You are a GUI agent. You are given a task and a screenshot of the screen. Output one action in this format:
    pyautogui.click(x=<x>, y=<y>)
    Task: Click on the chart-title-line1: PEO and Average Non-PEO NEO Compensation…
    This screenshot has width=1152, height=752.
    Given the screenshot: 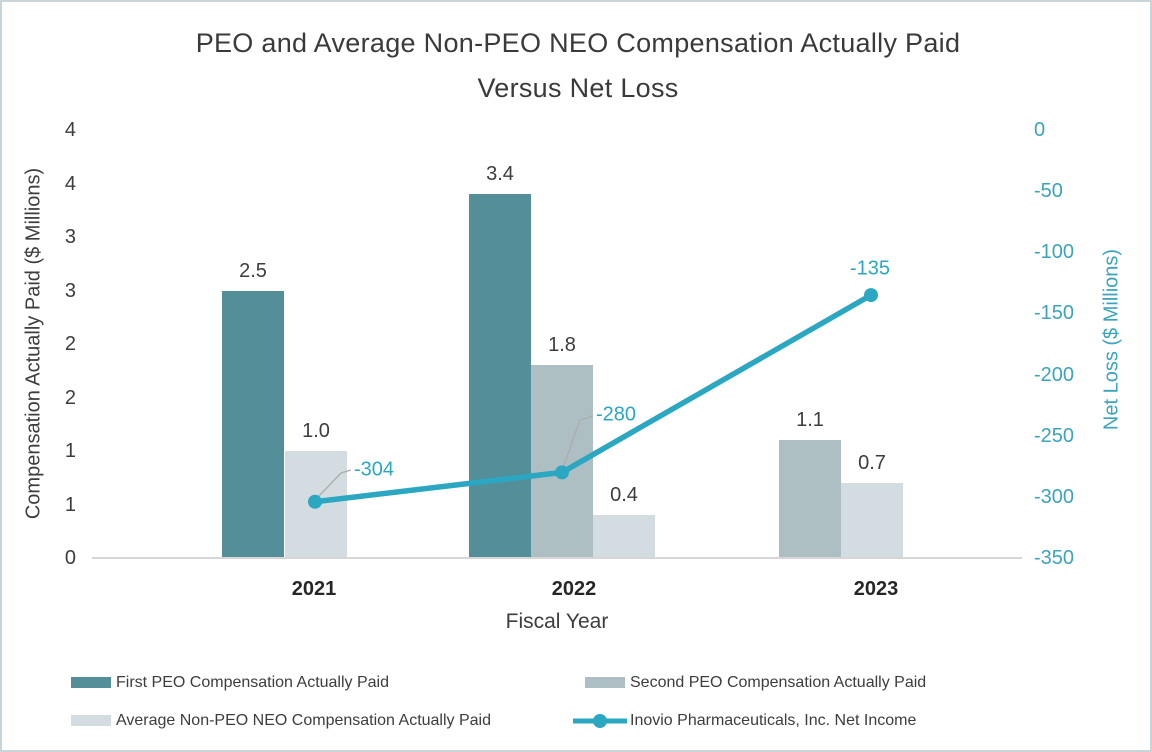 What is the action you would take?
    pyautogui.click(x=578, y=43)
    